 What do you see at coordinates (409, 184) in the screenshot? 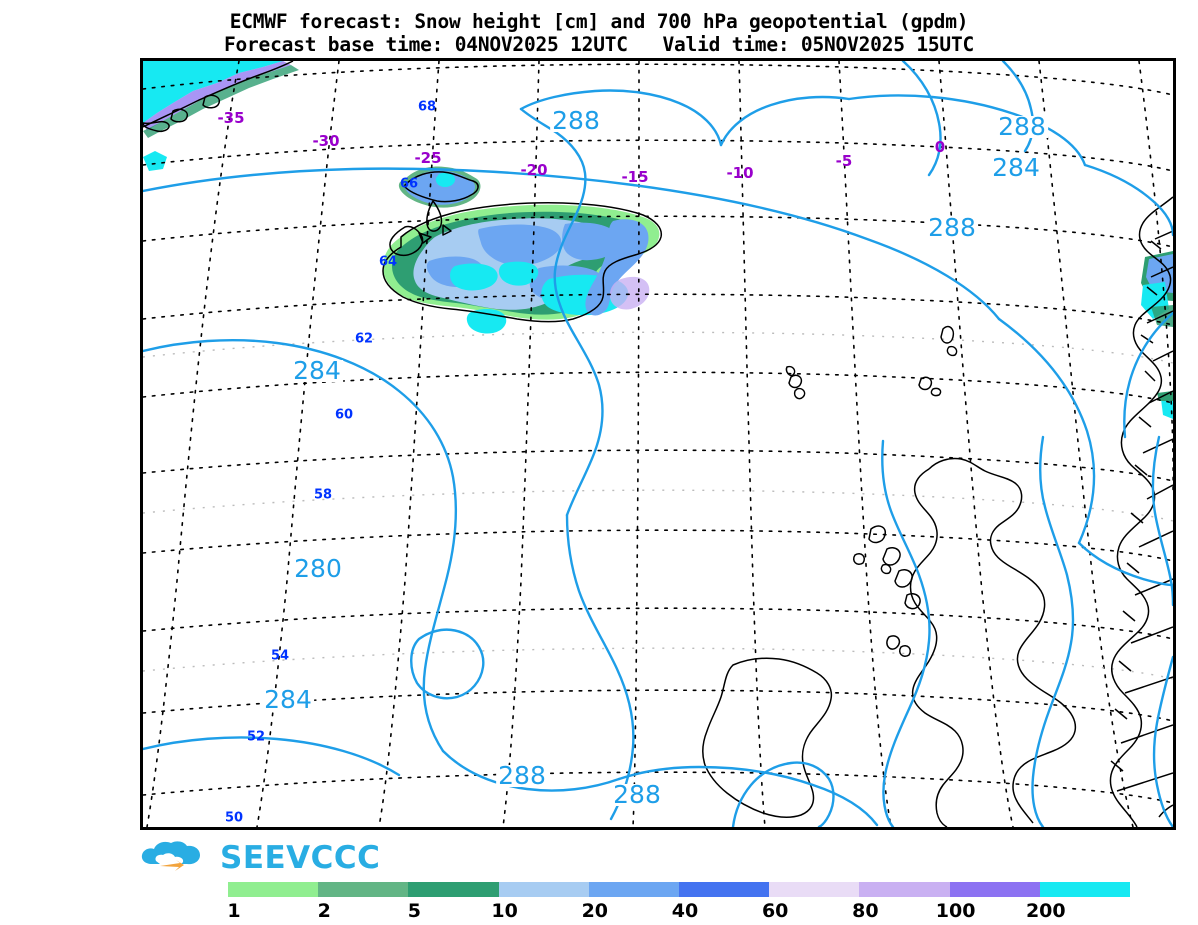
I see `latitude-label-66: 66` at bounding box center [409, 184].